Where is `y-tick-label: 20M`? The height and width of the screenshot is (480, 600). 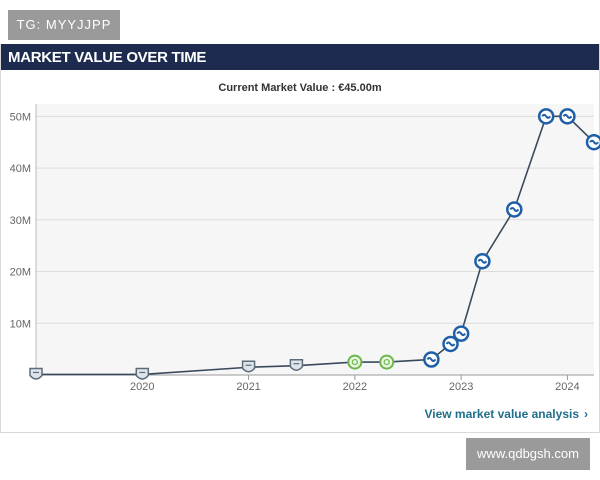
y-tick-label: 20M is located at coordinates (20, 273).